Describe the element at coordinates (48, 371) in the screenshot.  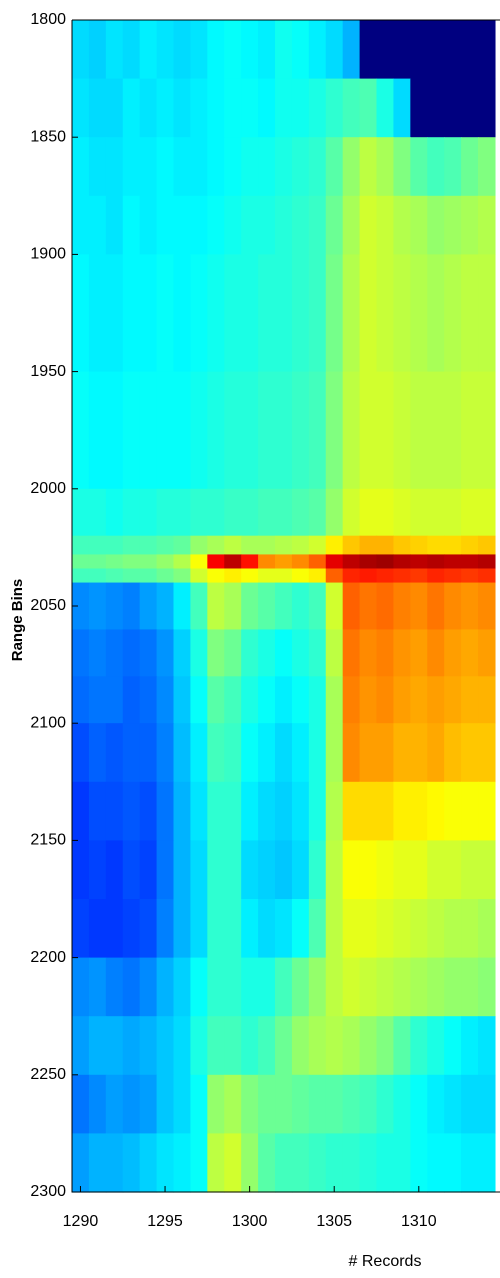
I see `y-tick-label: 1950` at that location.